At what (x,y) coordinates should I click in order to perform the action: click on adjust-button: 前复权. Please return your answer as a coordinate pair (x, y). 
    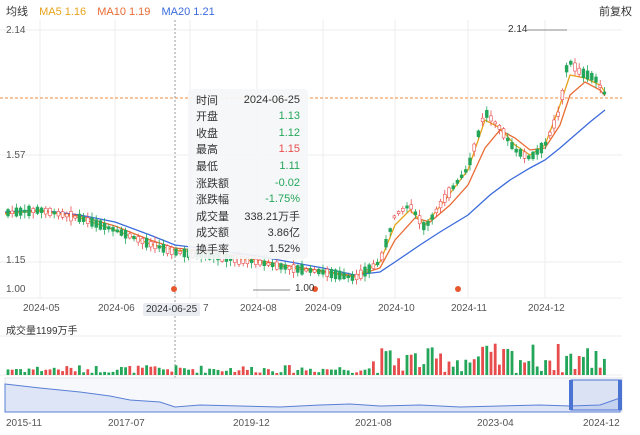
    Looking at the image, I should click on (615, 12).